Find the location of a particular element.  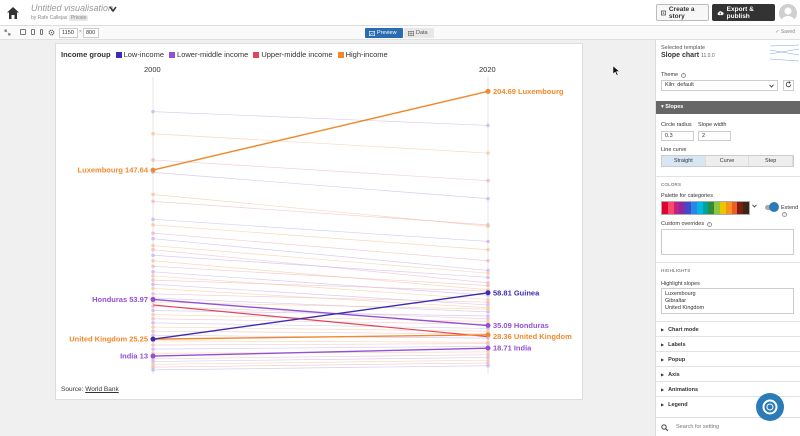

theme-select: Kiln: default is located at coordinates (719, 85).